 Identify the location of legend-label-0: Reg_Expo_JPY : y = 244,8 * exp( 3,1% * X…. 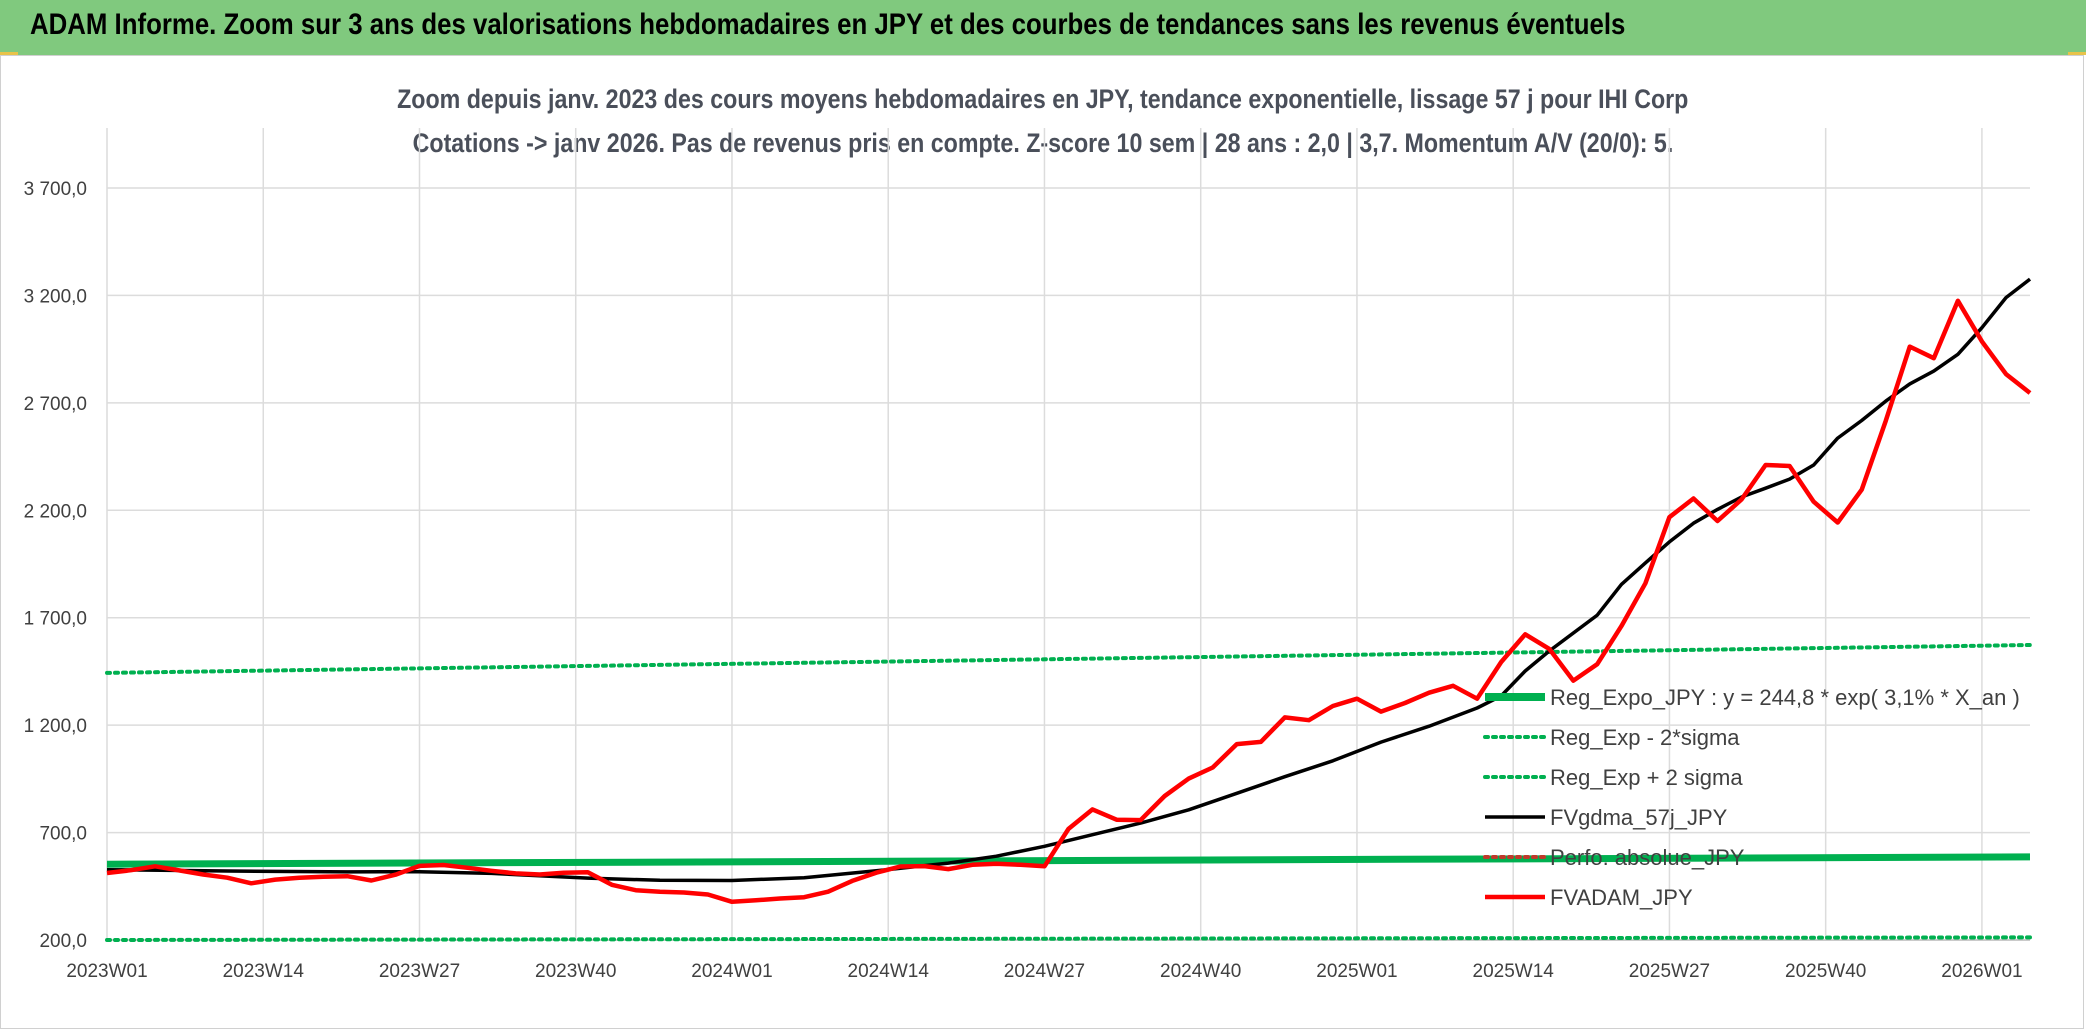
(1785, 697).